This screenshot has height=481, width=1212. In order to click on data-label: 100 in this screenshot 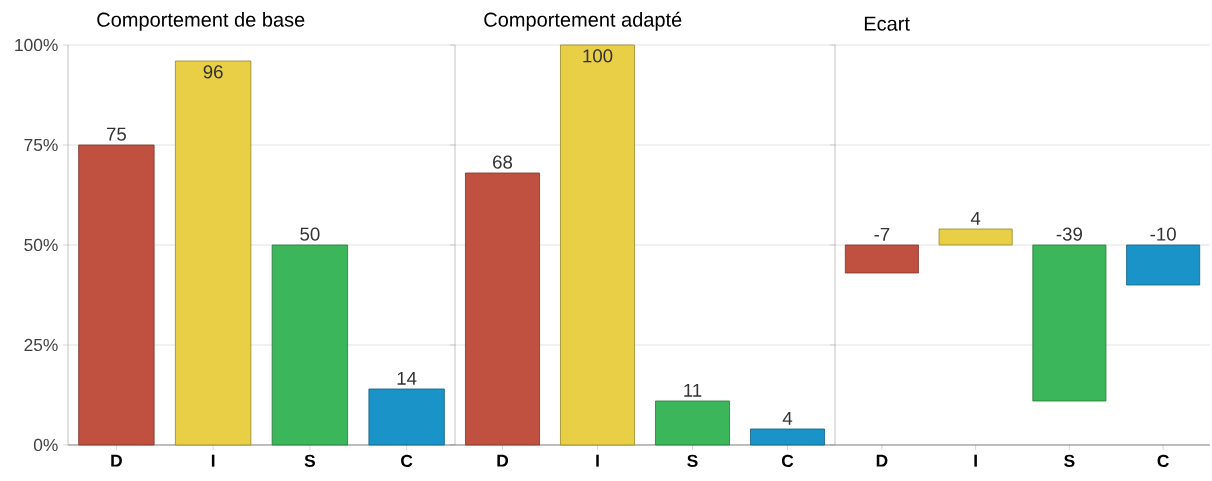, I will do `click(598, 56)`.